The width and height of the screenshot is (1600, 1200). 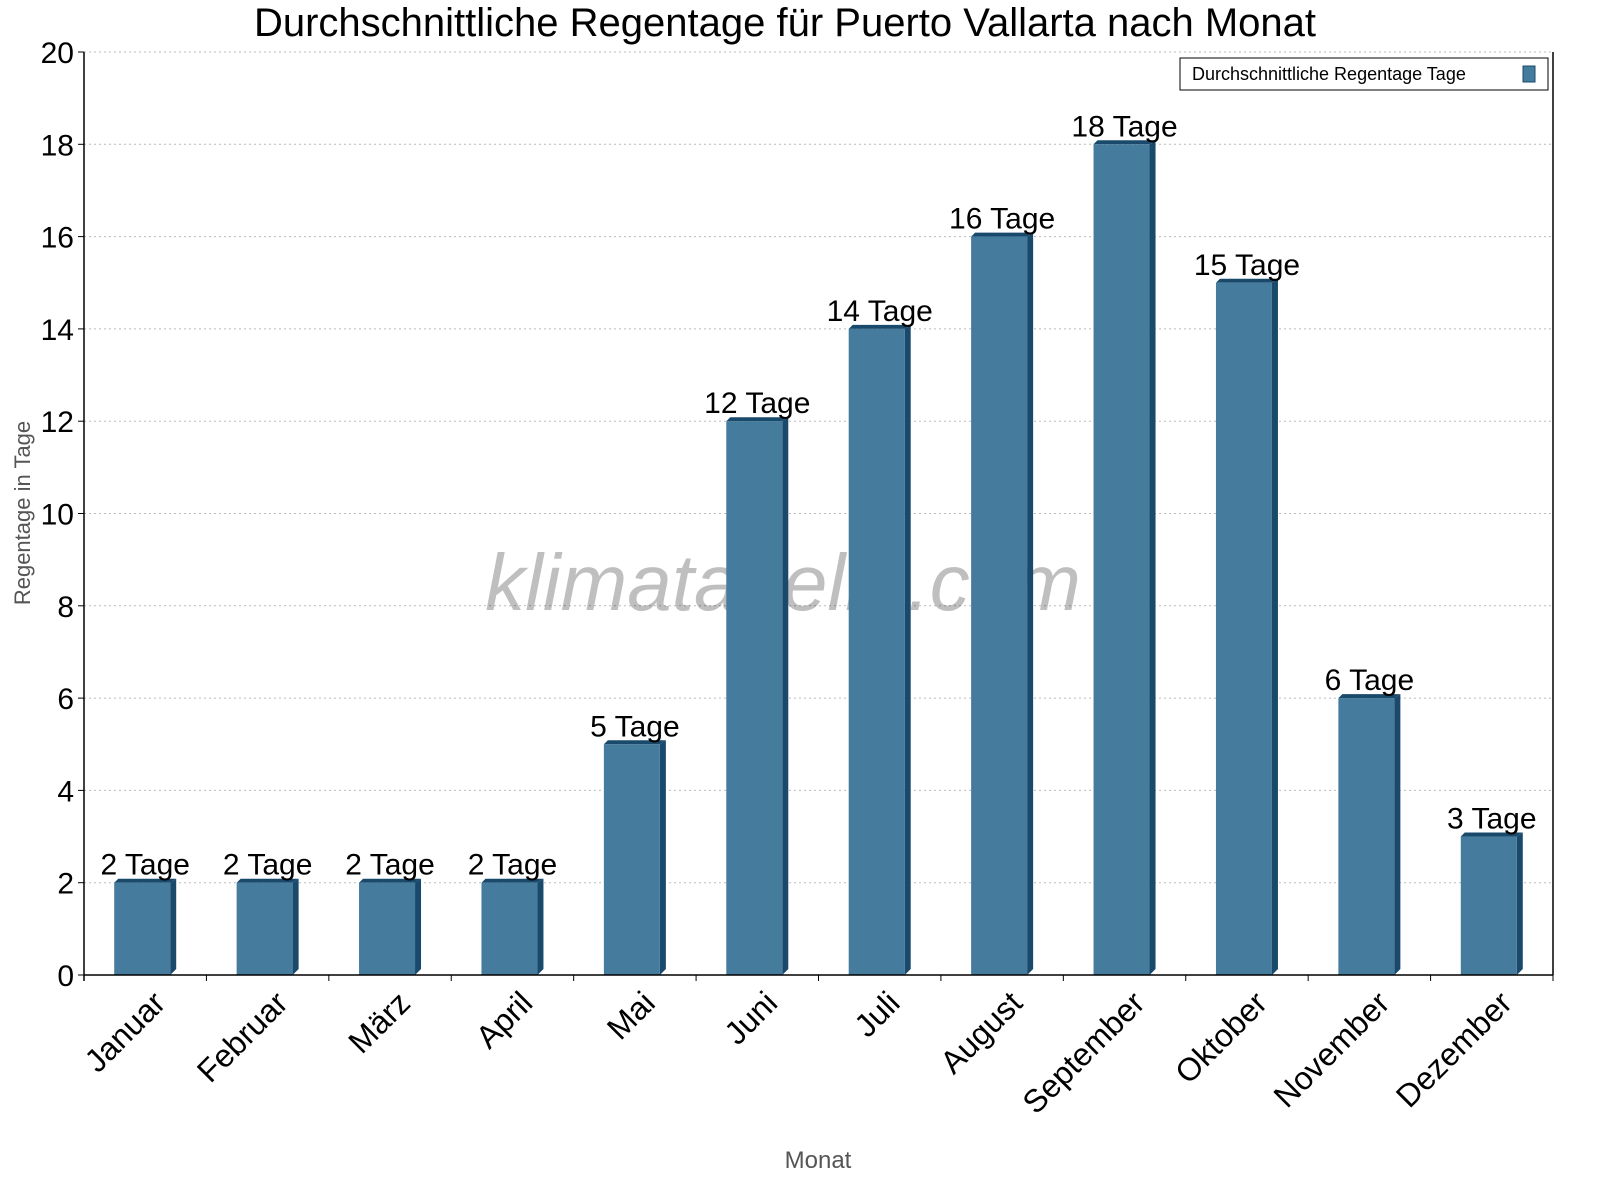 What do you see at coordinates (22, 513) in the screenshot?
I see `y-axis-label: Regentage in Tage` at bounding box center [22, 513].